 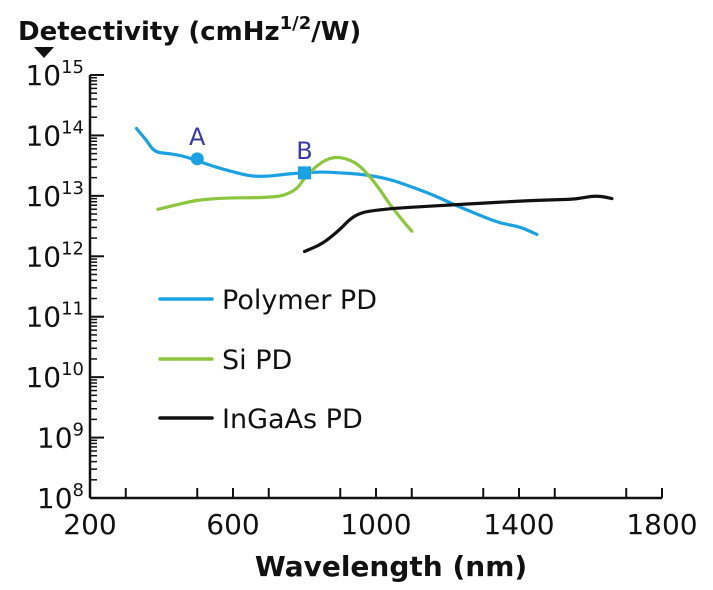 I want to click on y-tick-label: 10⁸, so click(x=60, y=497).